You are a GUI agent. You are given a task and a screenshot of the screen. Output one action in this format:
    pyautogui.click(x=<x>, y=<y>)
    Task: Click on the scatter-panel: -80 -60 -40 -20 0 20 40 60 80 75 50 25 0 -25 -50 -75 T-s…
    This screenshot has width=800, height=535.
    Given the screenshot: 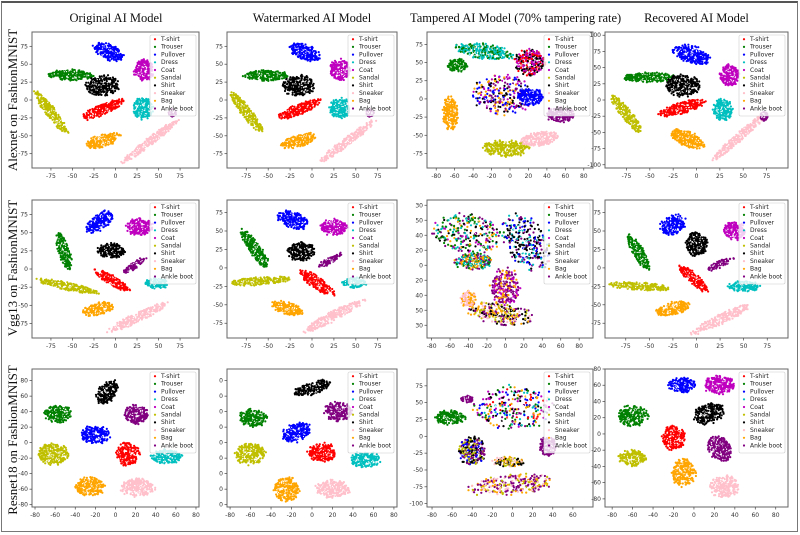 What is the action you would take?
    pyautogui.click(x=503, y=105)
    